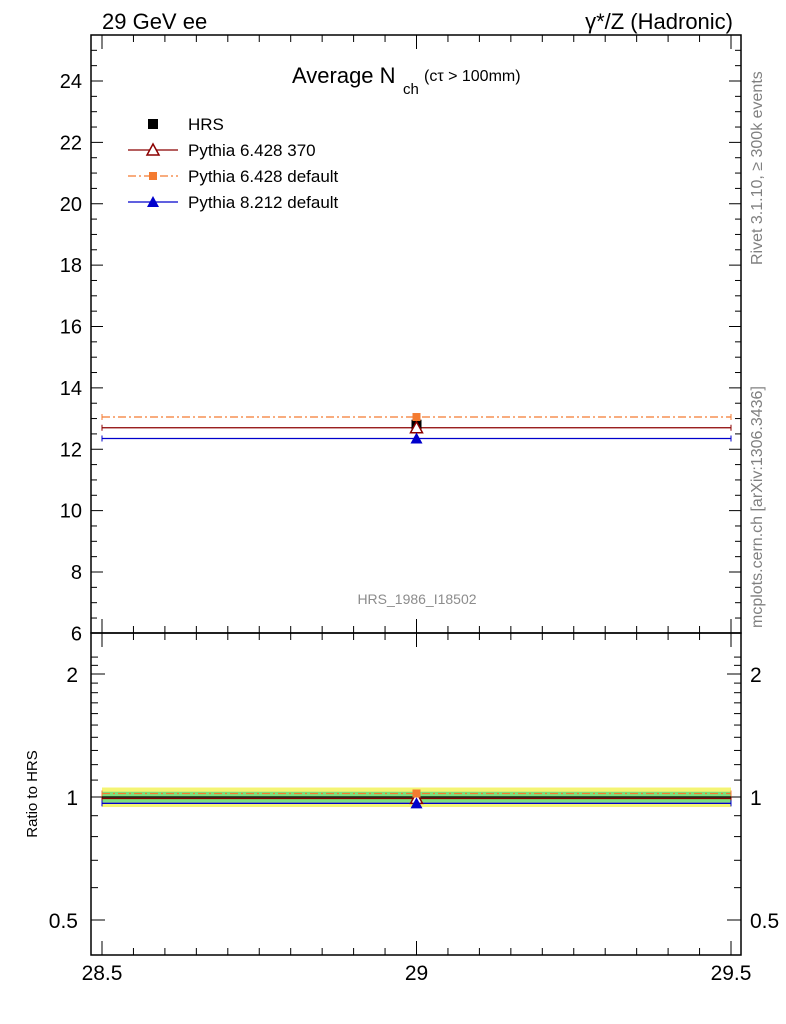 This screenshot has width=786, height=1024. What do you see at coordinates (71, 266) in the screenshot?
I see `main-ytick-label: 18` at bounding box center [71, 266].